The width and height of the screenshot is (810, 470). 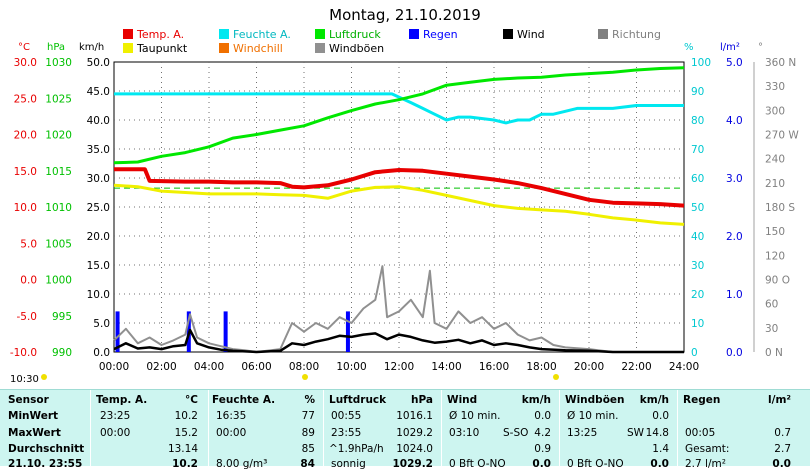 I want to click on legend-label: Windböen, so click(x=356, y=48).